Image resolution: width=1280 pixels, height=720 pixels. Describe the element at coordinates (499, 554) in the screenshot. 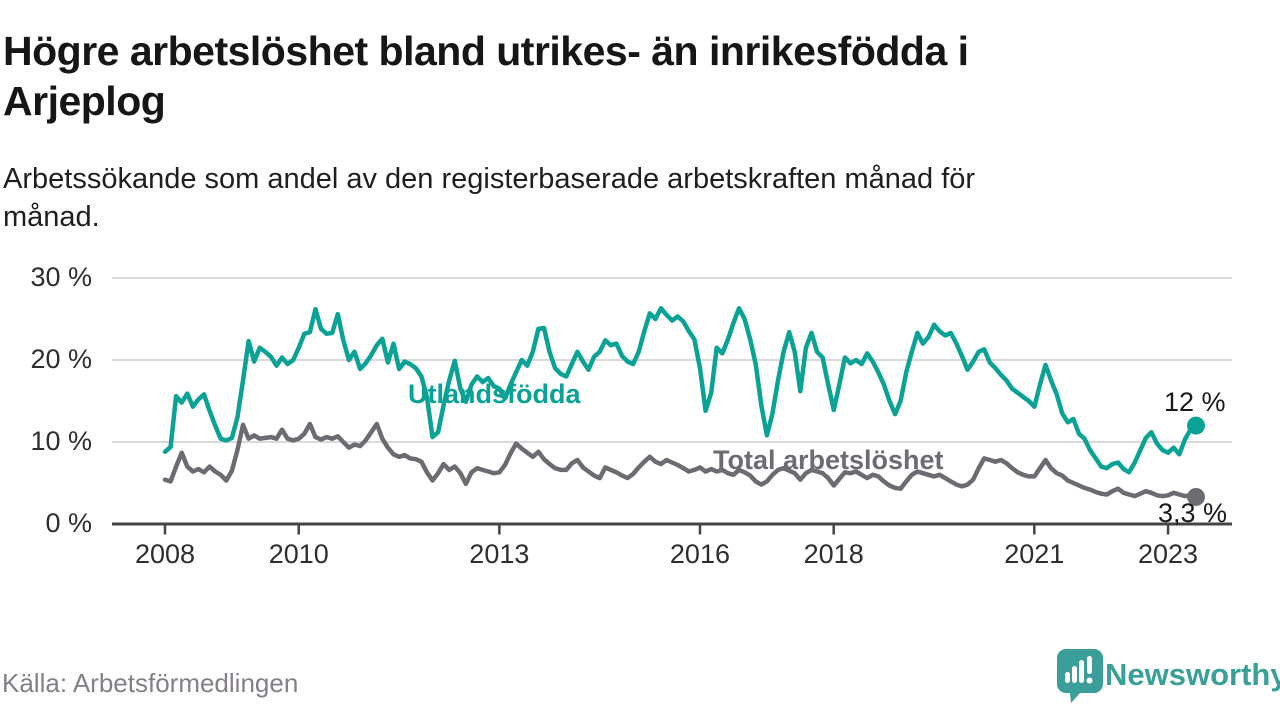

I see `x-tick-label: 2013` at that location.